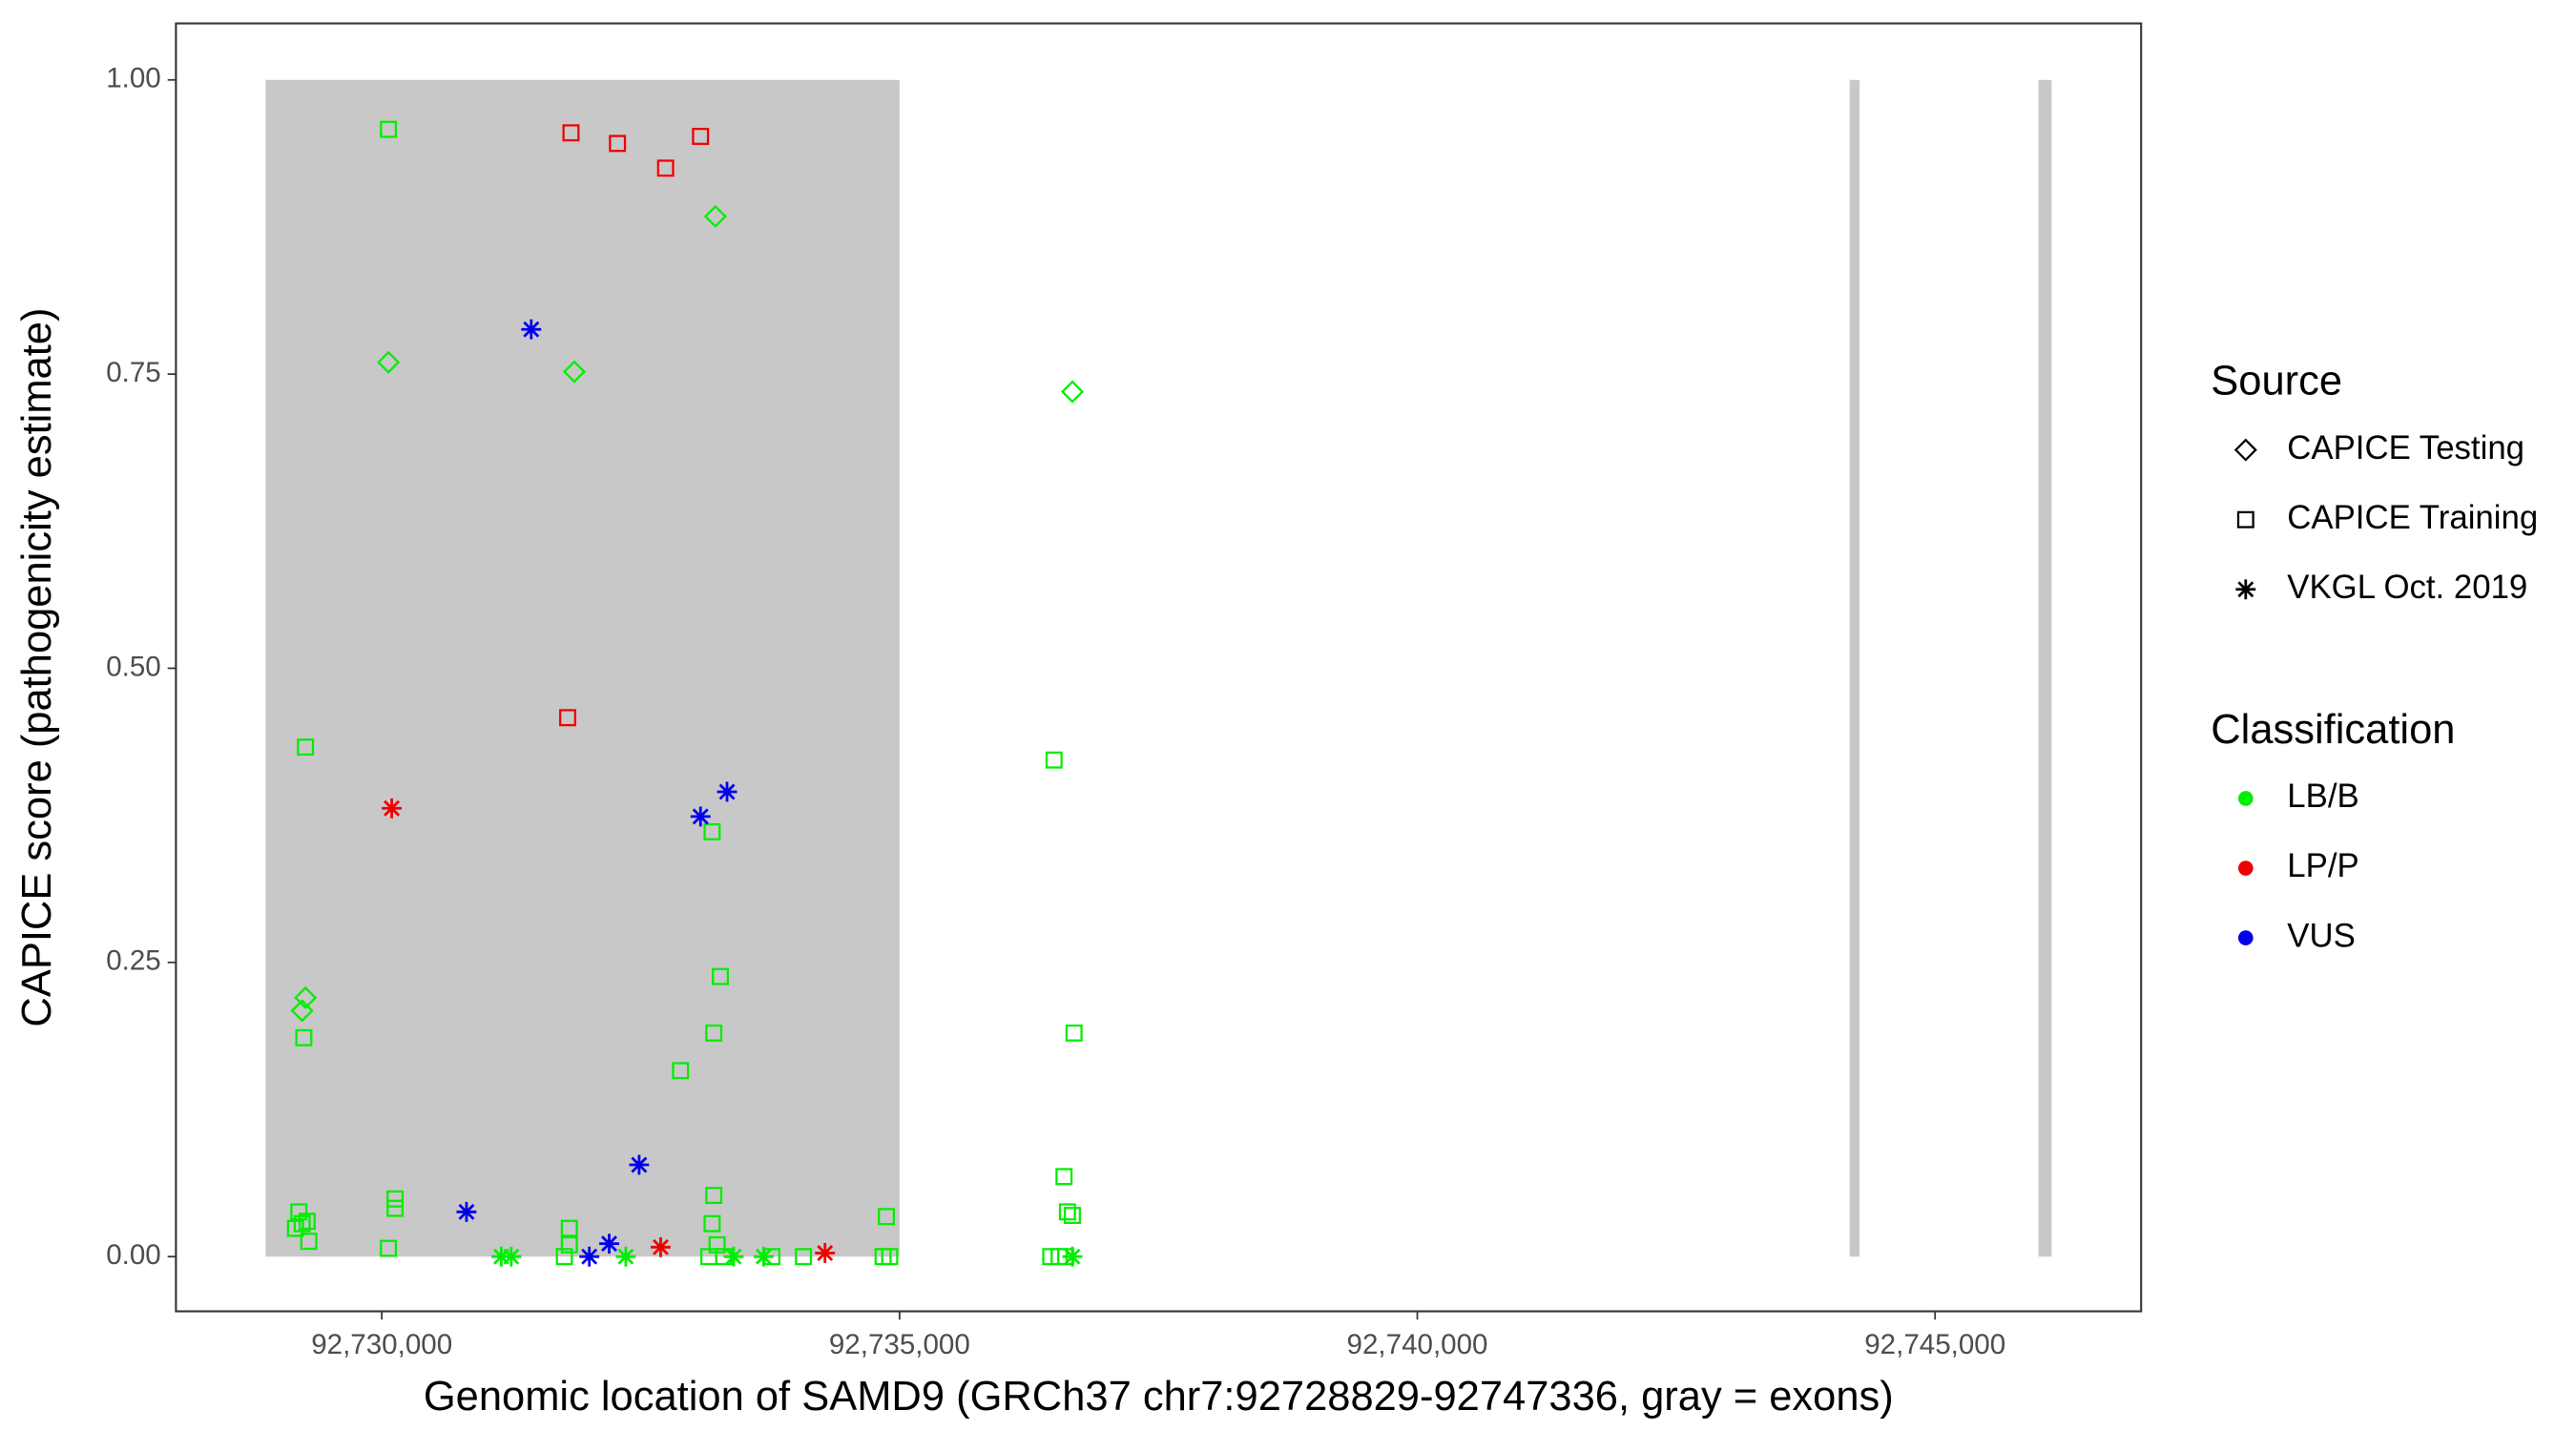 The image size is (2576, 1431). What do you see at coordinates (381, 1344) in the screenshot?
I see `x-tick-label: 92,730,000` at bounding box center [381, 1344].